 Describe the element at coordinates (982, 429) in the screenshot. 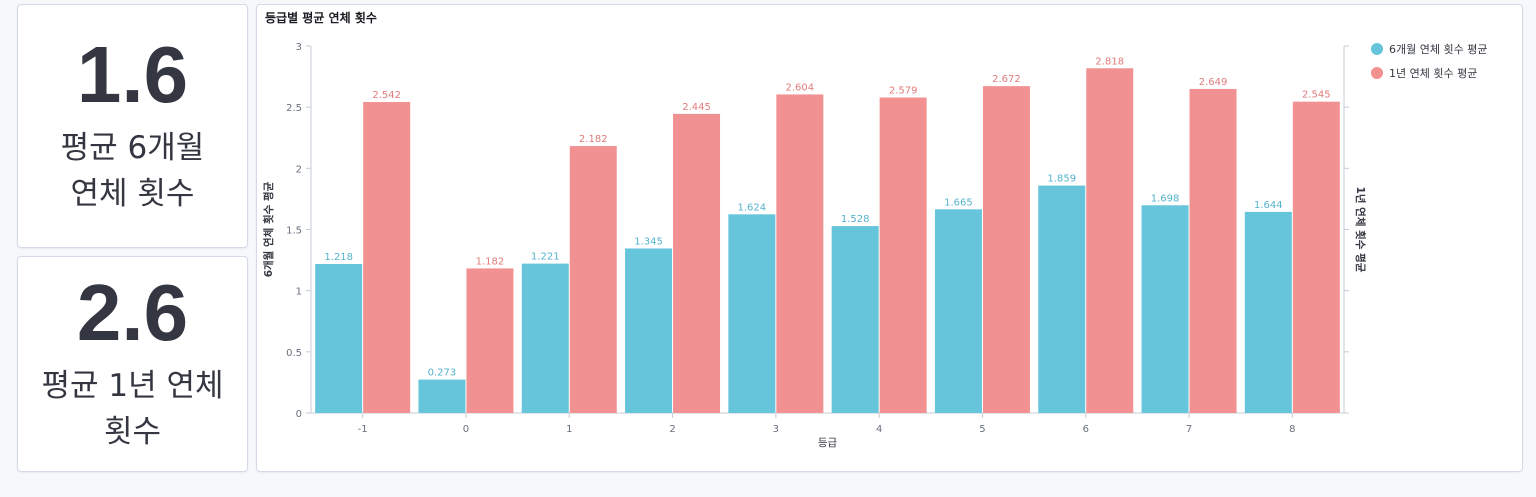

I see `x-tick-label: 5` at that location.